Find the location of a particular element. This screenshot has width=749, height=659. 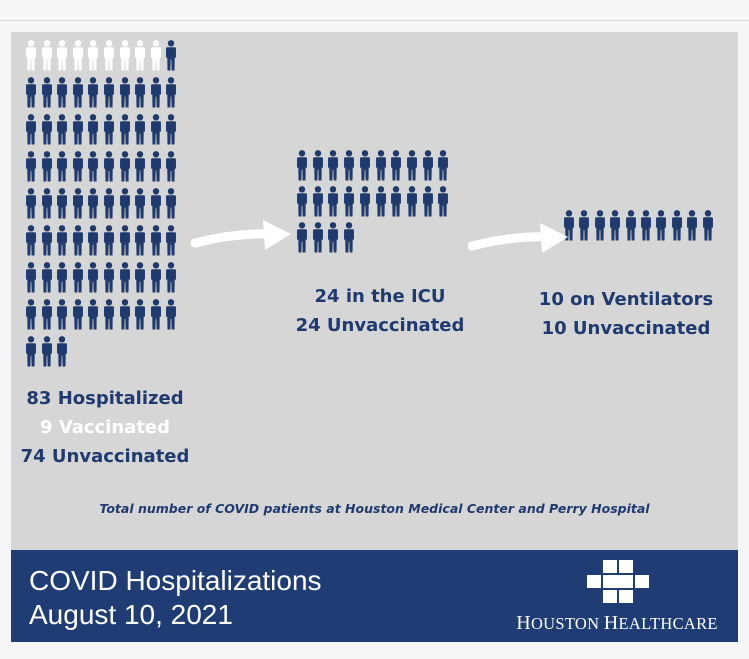

icu-total: 24 in the ICU is located at coordinates (380, 296).